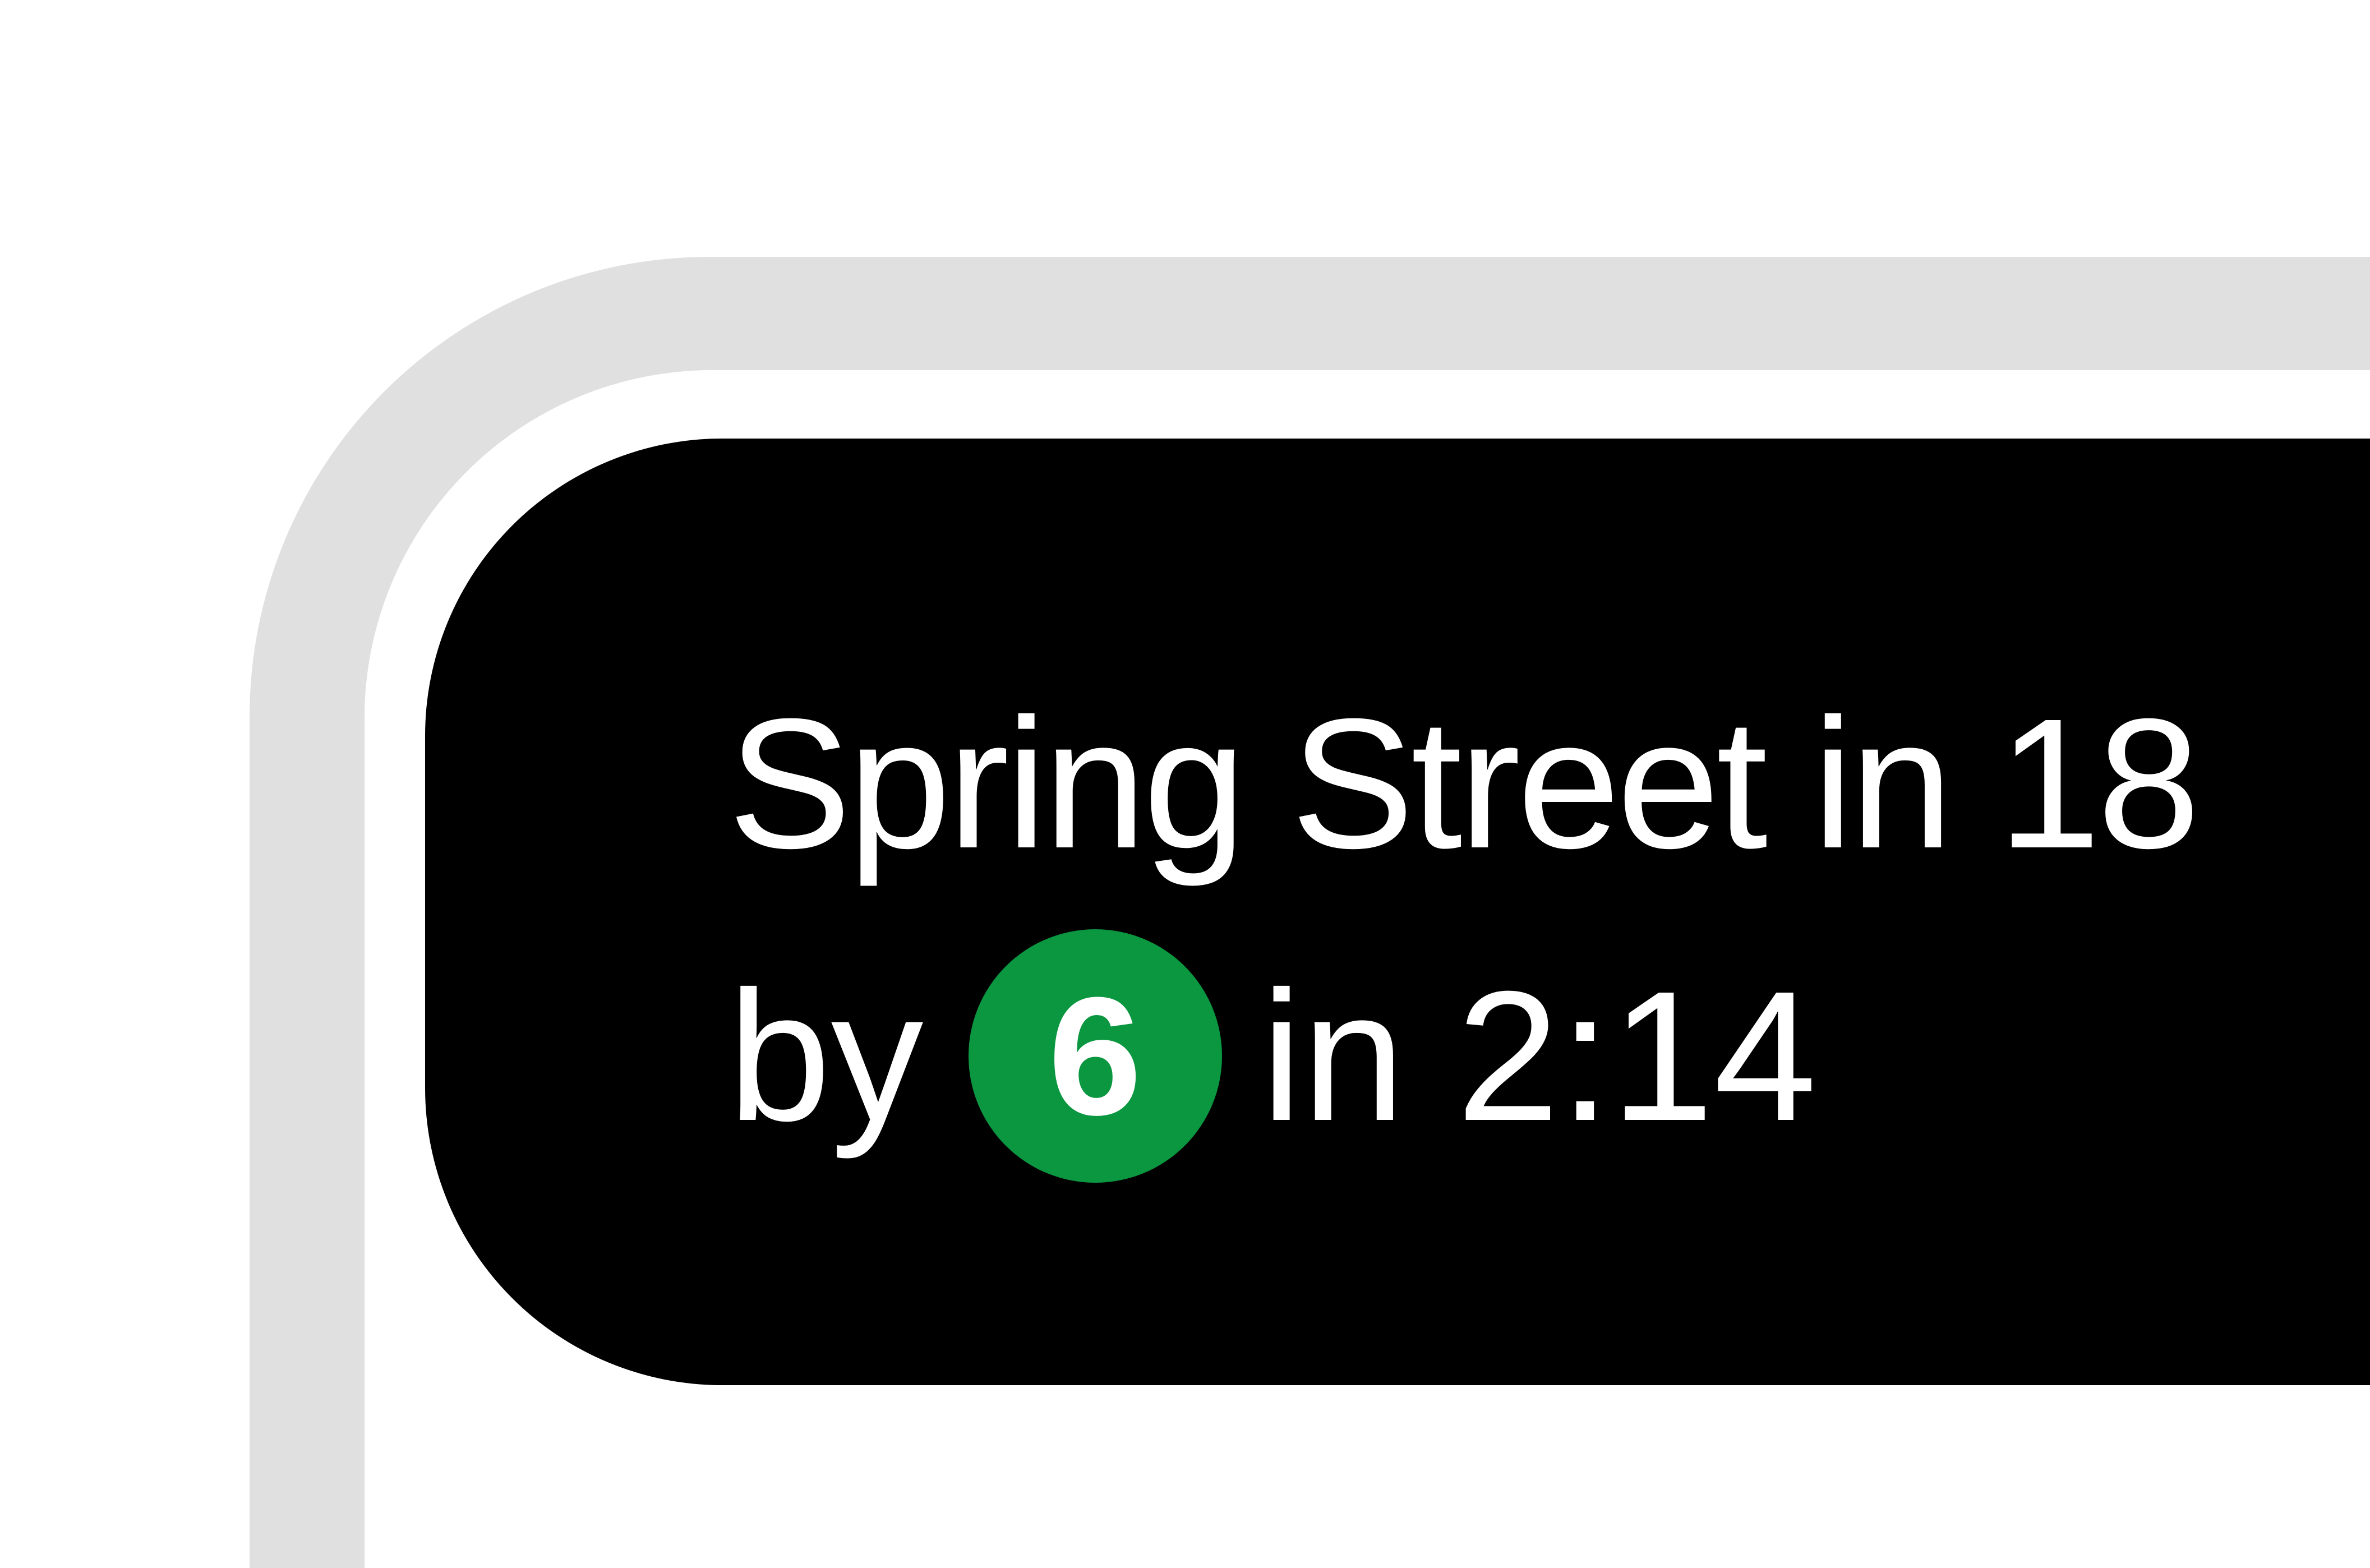 This screenshot has width=2370, height=1568. Describe the element at coordinates (826, 1055) in the screenshot. I see `by-label: by` at that location.